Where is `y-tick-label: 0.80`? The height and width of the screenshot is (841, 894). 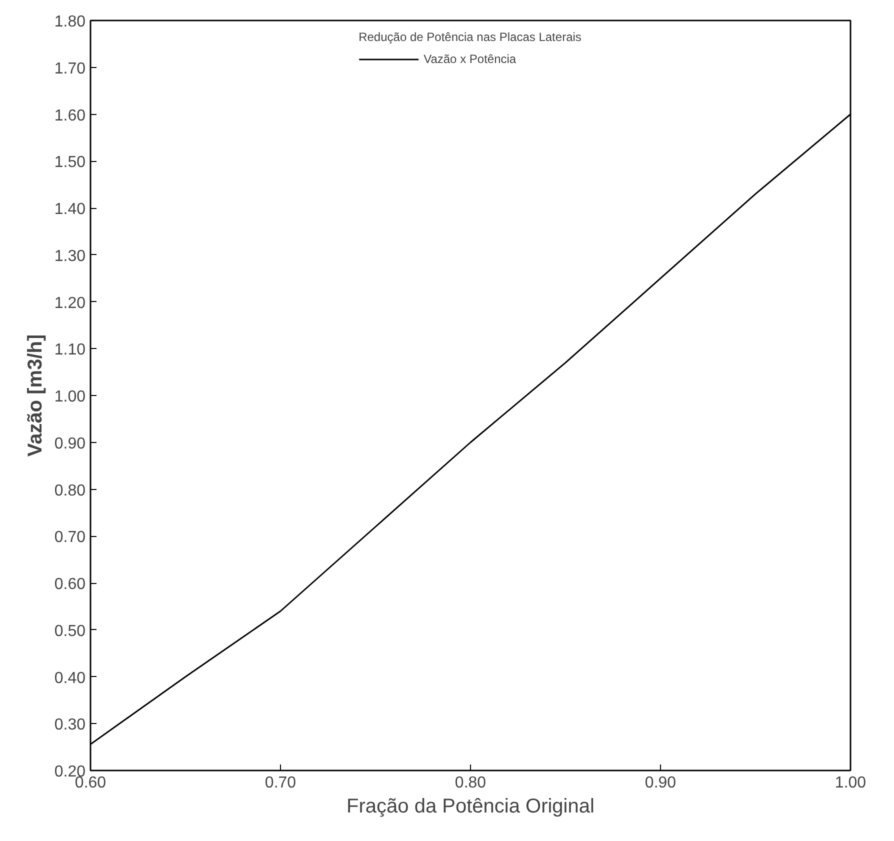
y-tick-label: 0.80 is located at coordinates (70, 491).